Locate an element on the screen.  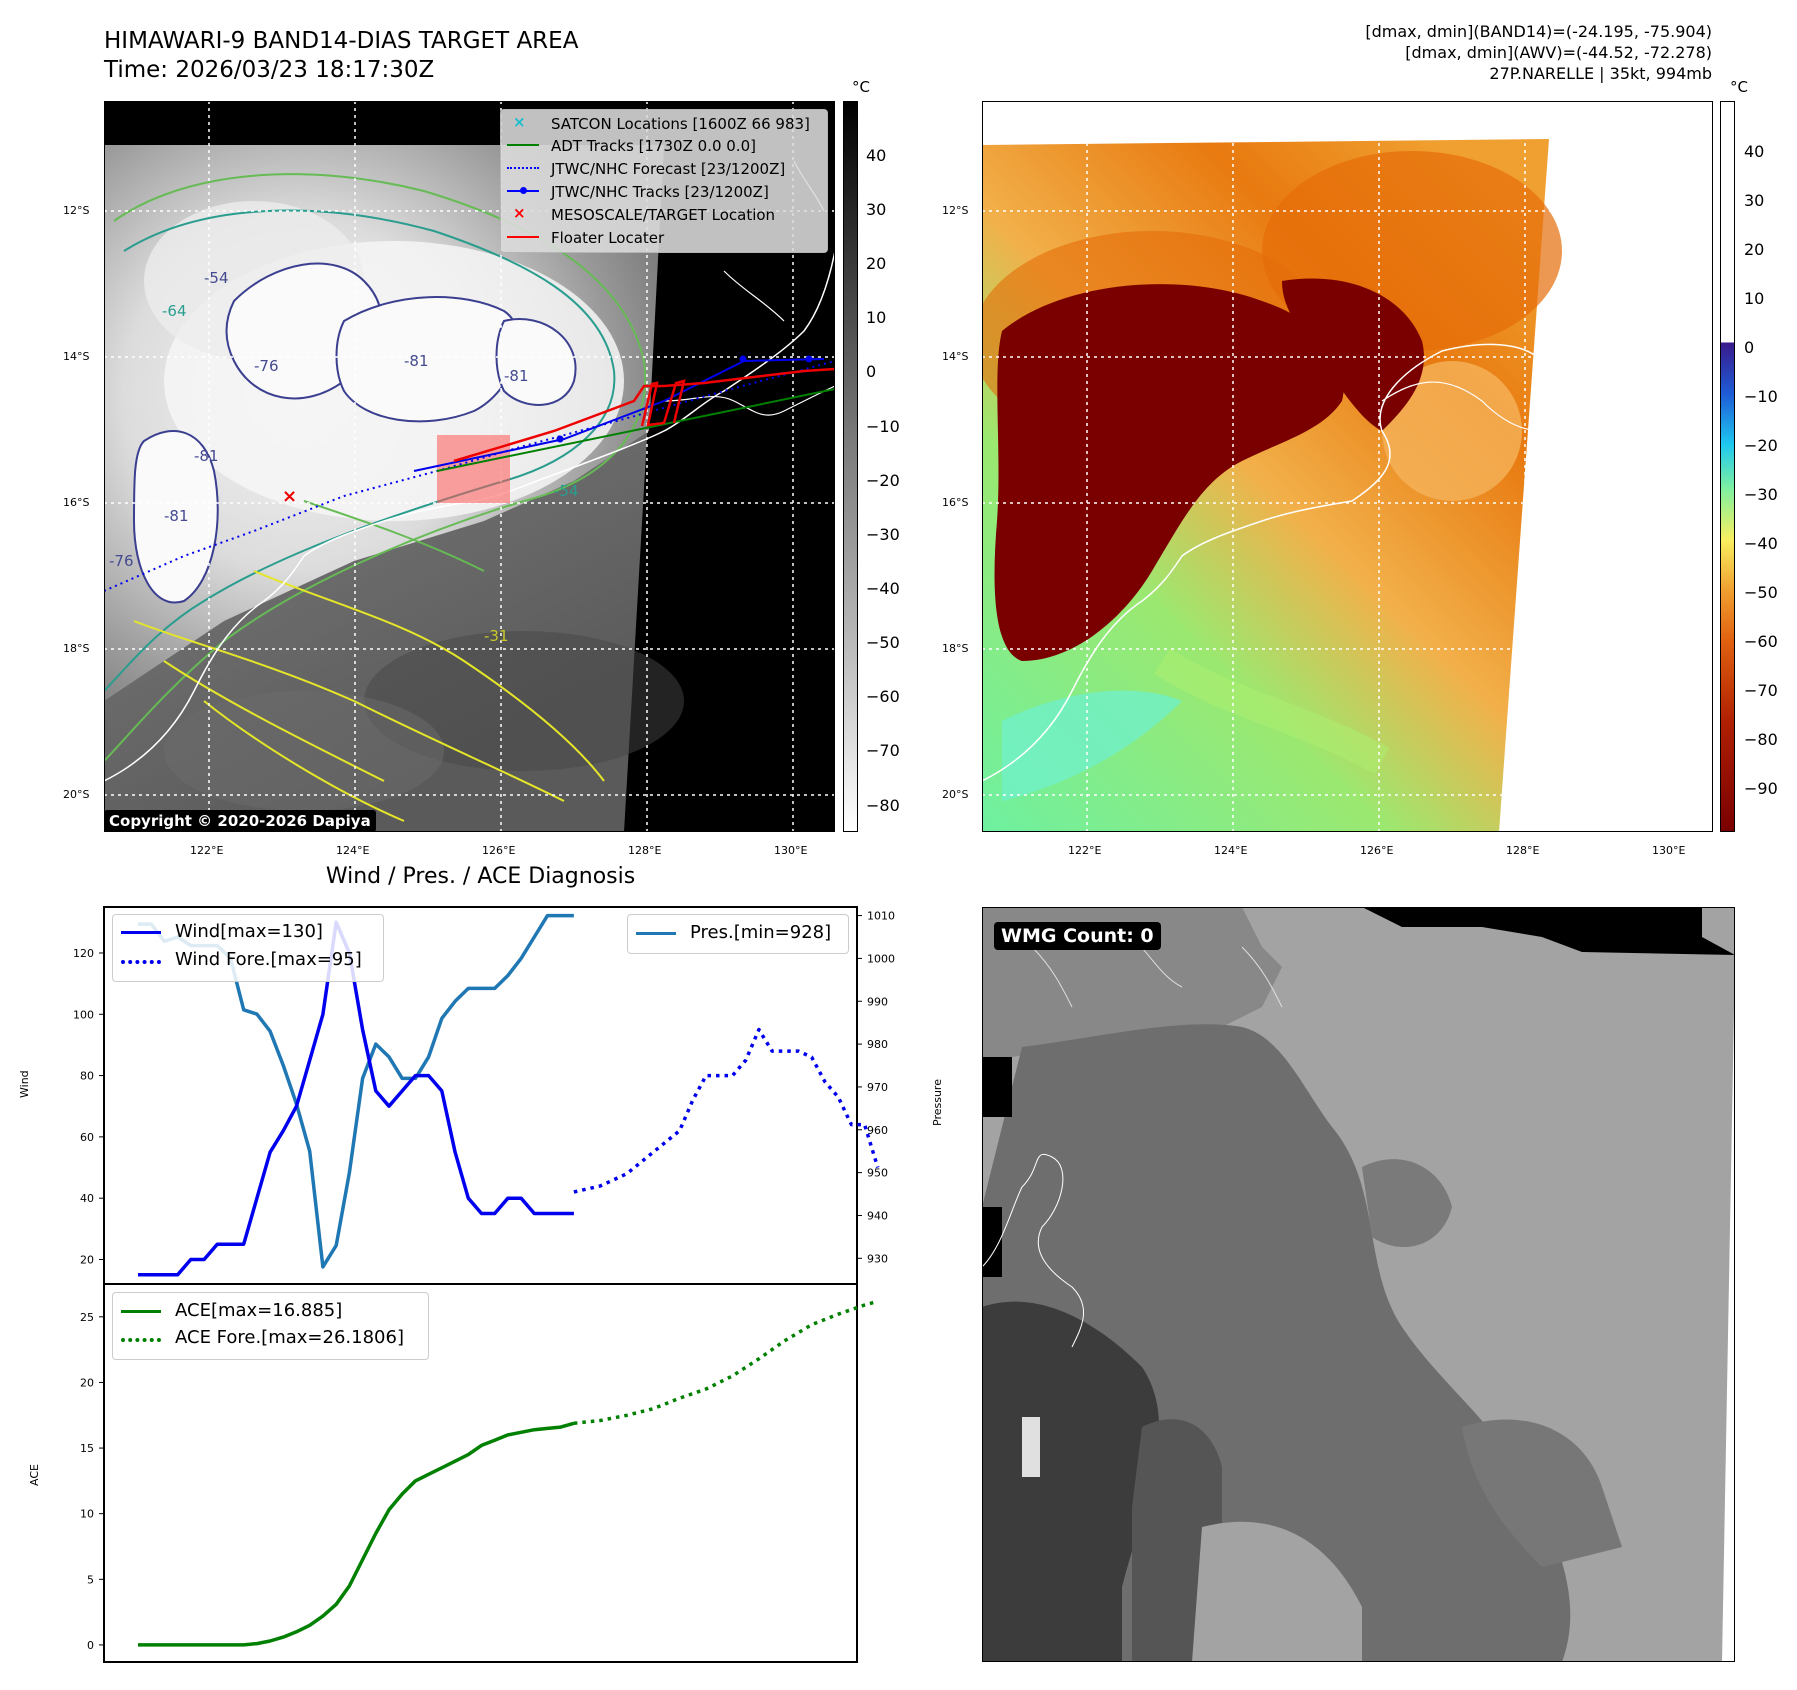
ir-colorbar-tick: 0 is located at coordinates (871, 371).